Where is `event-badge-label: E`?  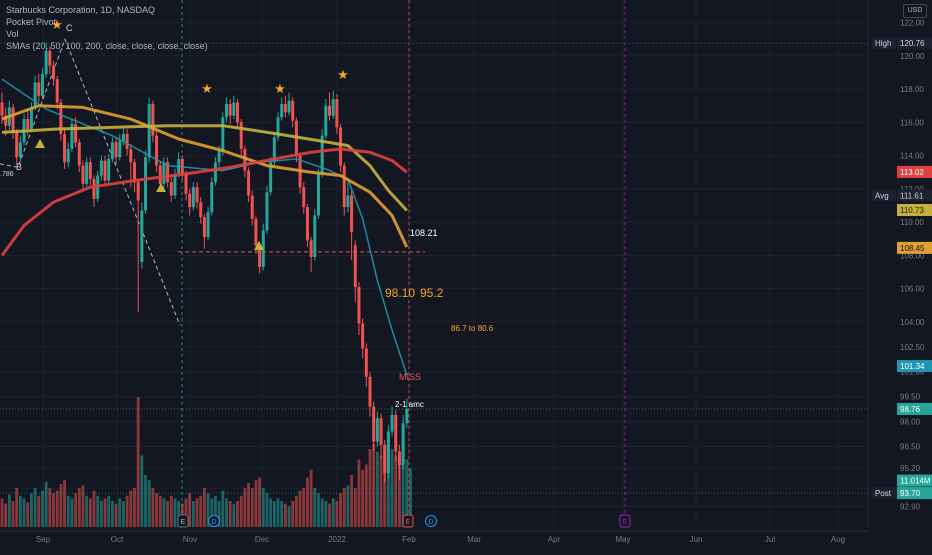 event-badge-label: E is located at coordinates (408, 522).